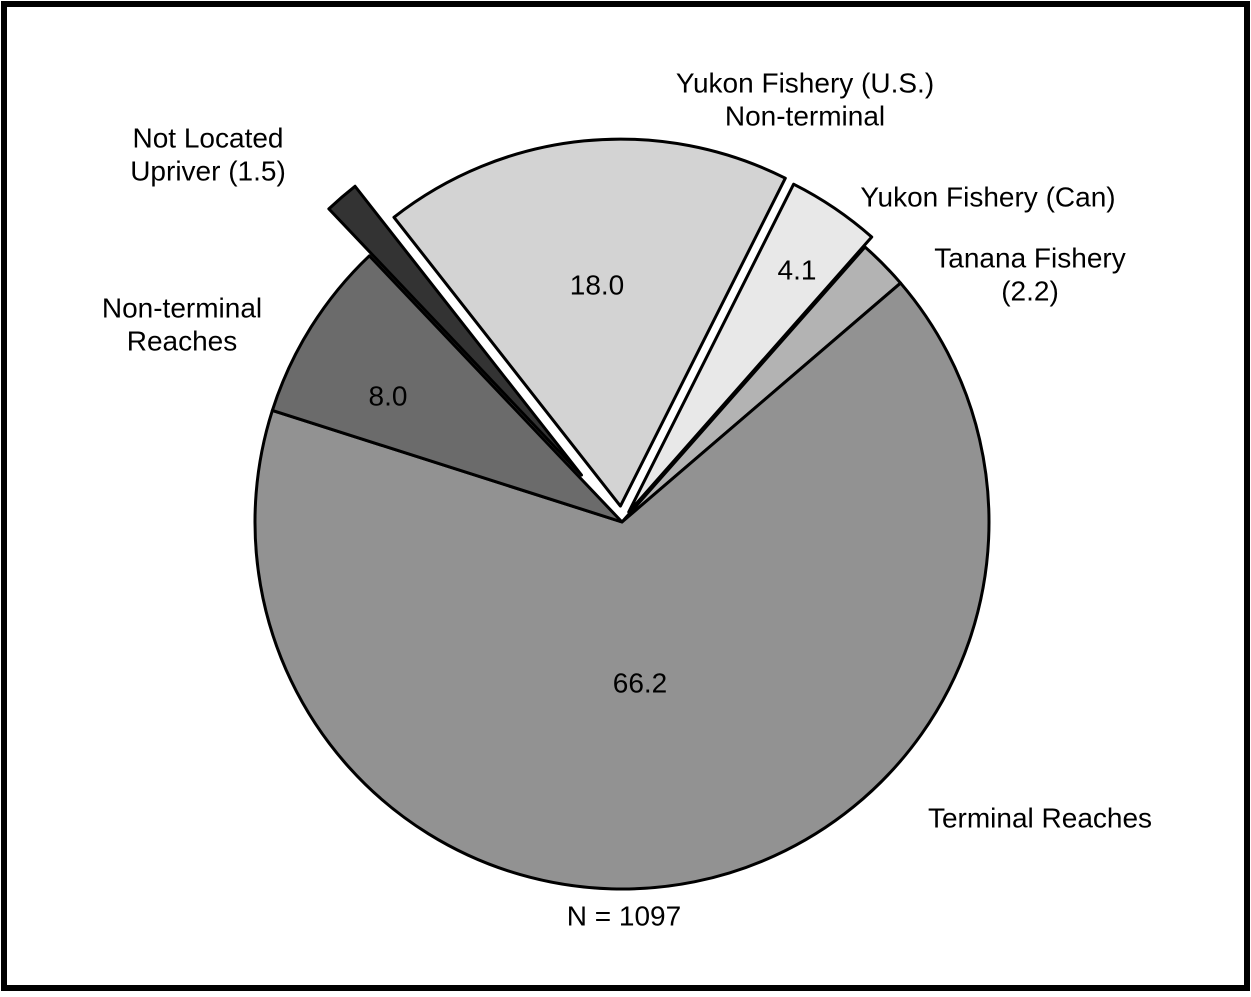 The height and width of the screenshot is (997, 1251). I want to click on slice-label: (2.2), so click(1030, 290).